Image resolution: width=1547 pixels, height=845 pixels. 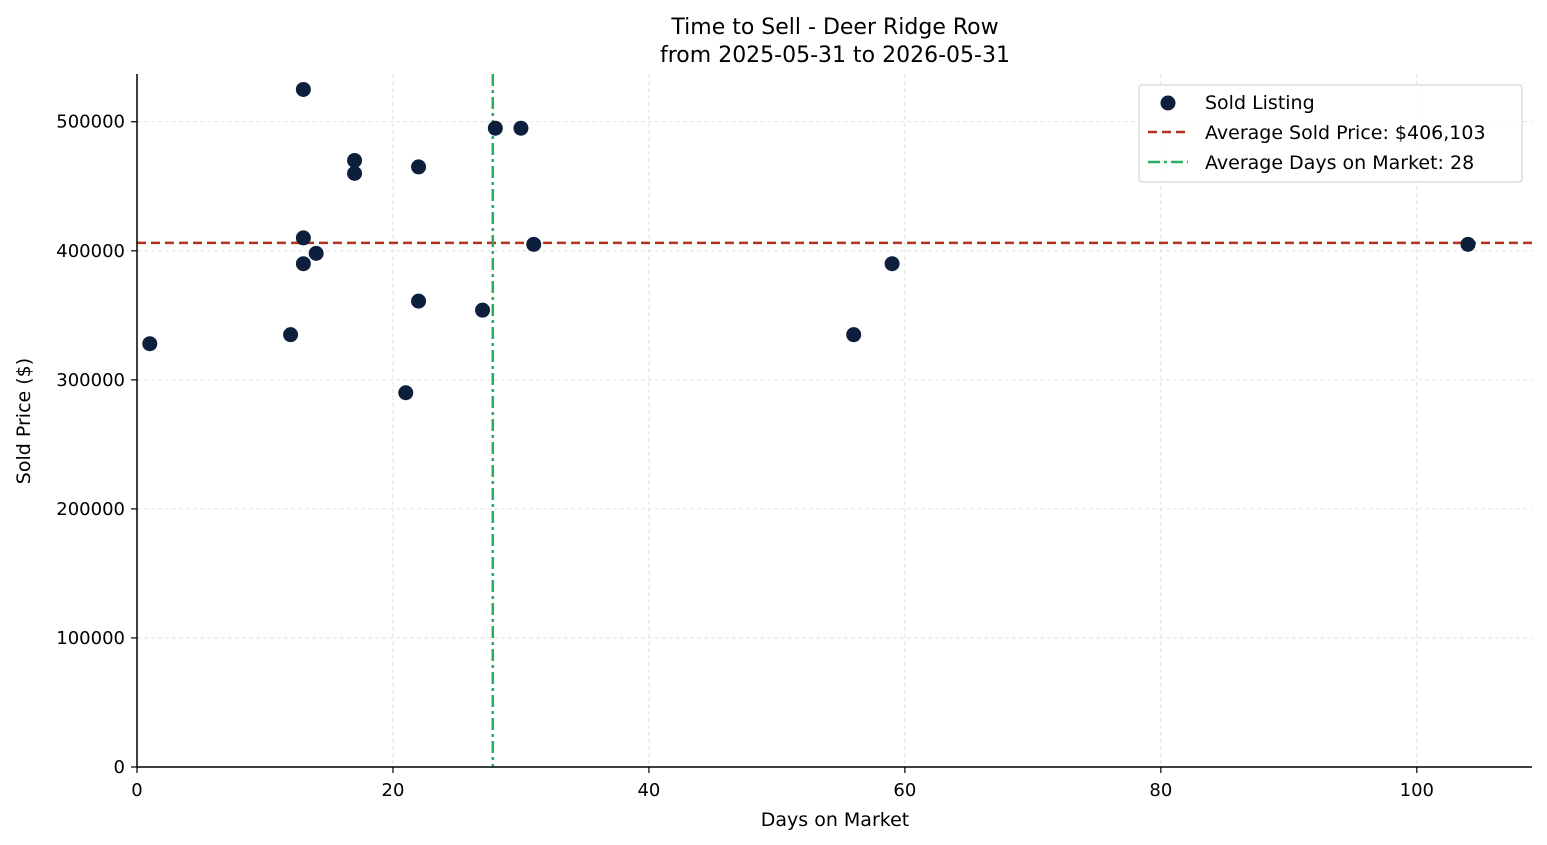 I want to click on legend-label-average-days: Average Days on Market: 28, so click(x=1339, y=163).